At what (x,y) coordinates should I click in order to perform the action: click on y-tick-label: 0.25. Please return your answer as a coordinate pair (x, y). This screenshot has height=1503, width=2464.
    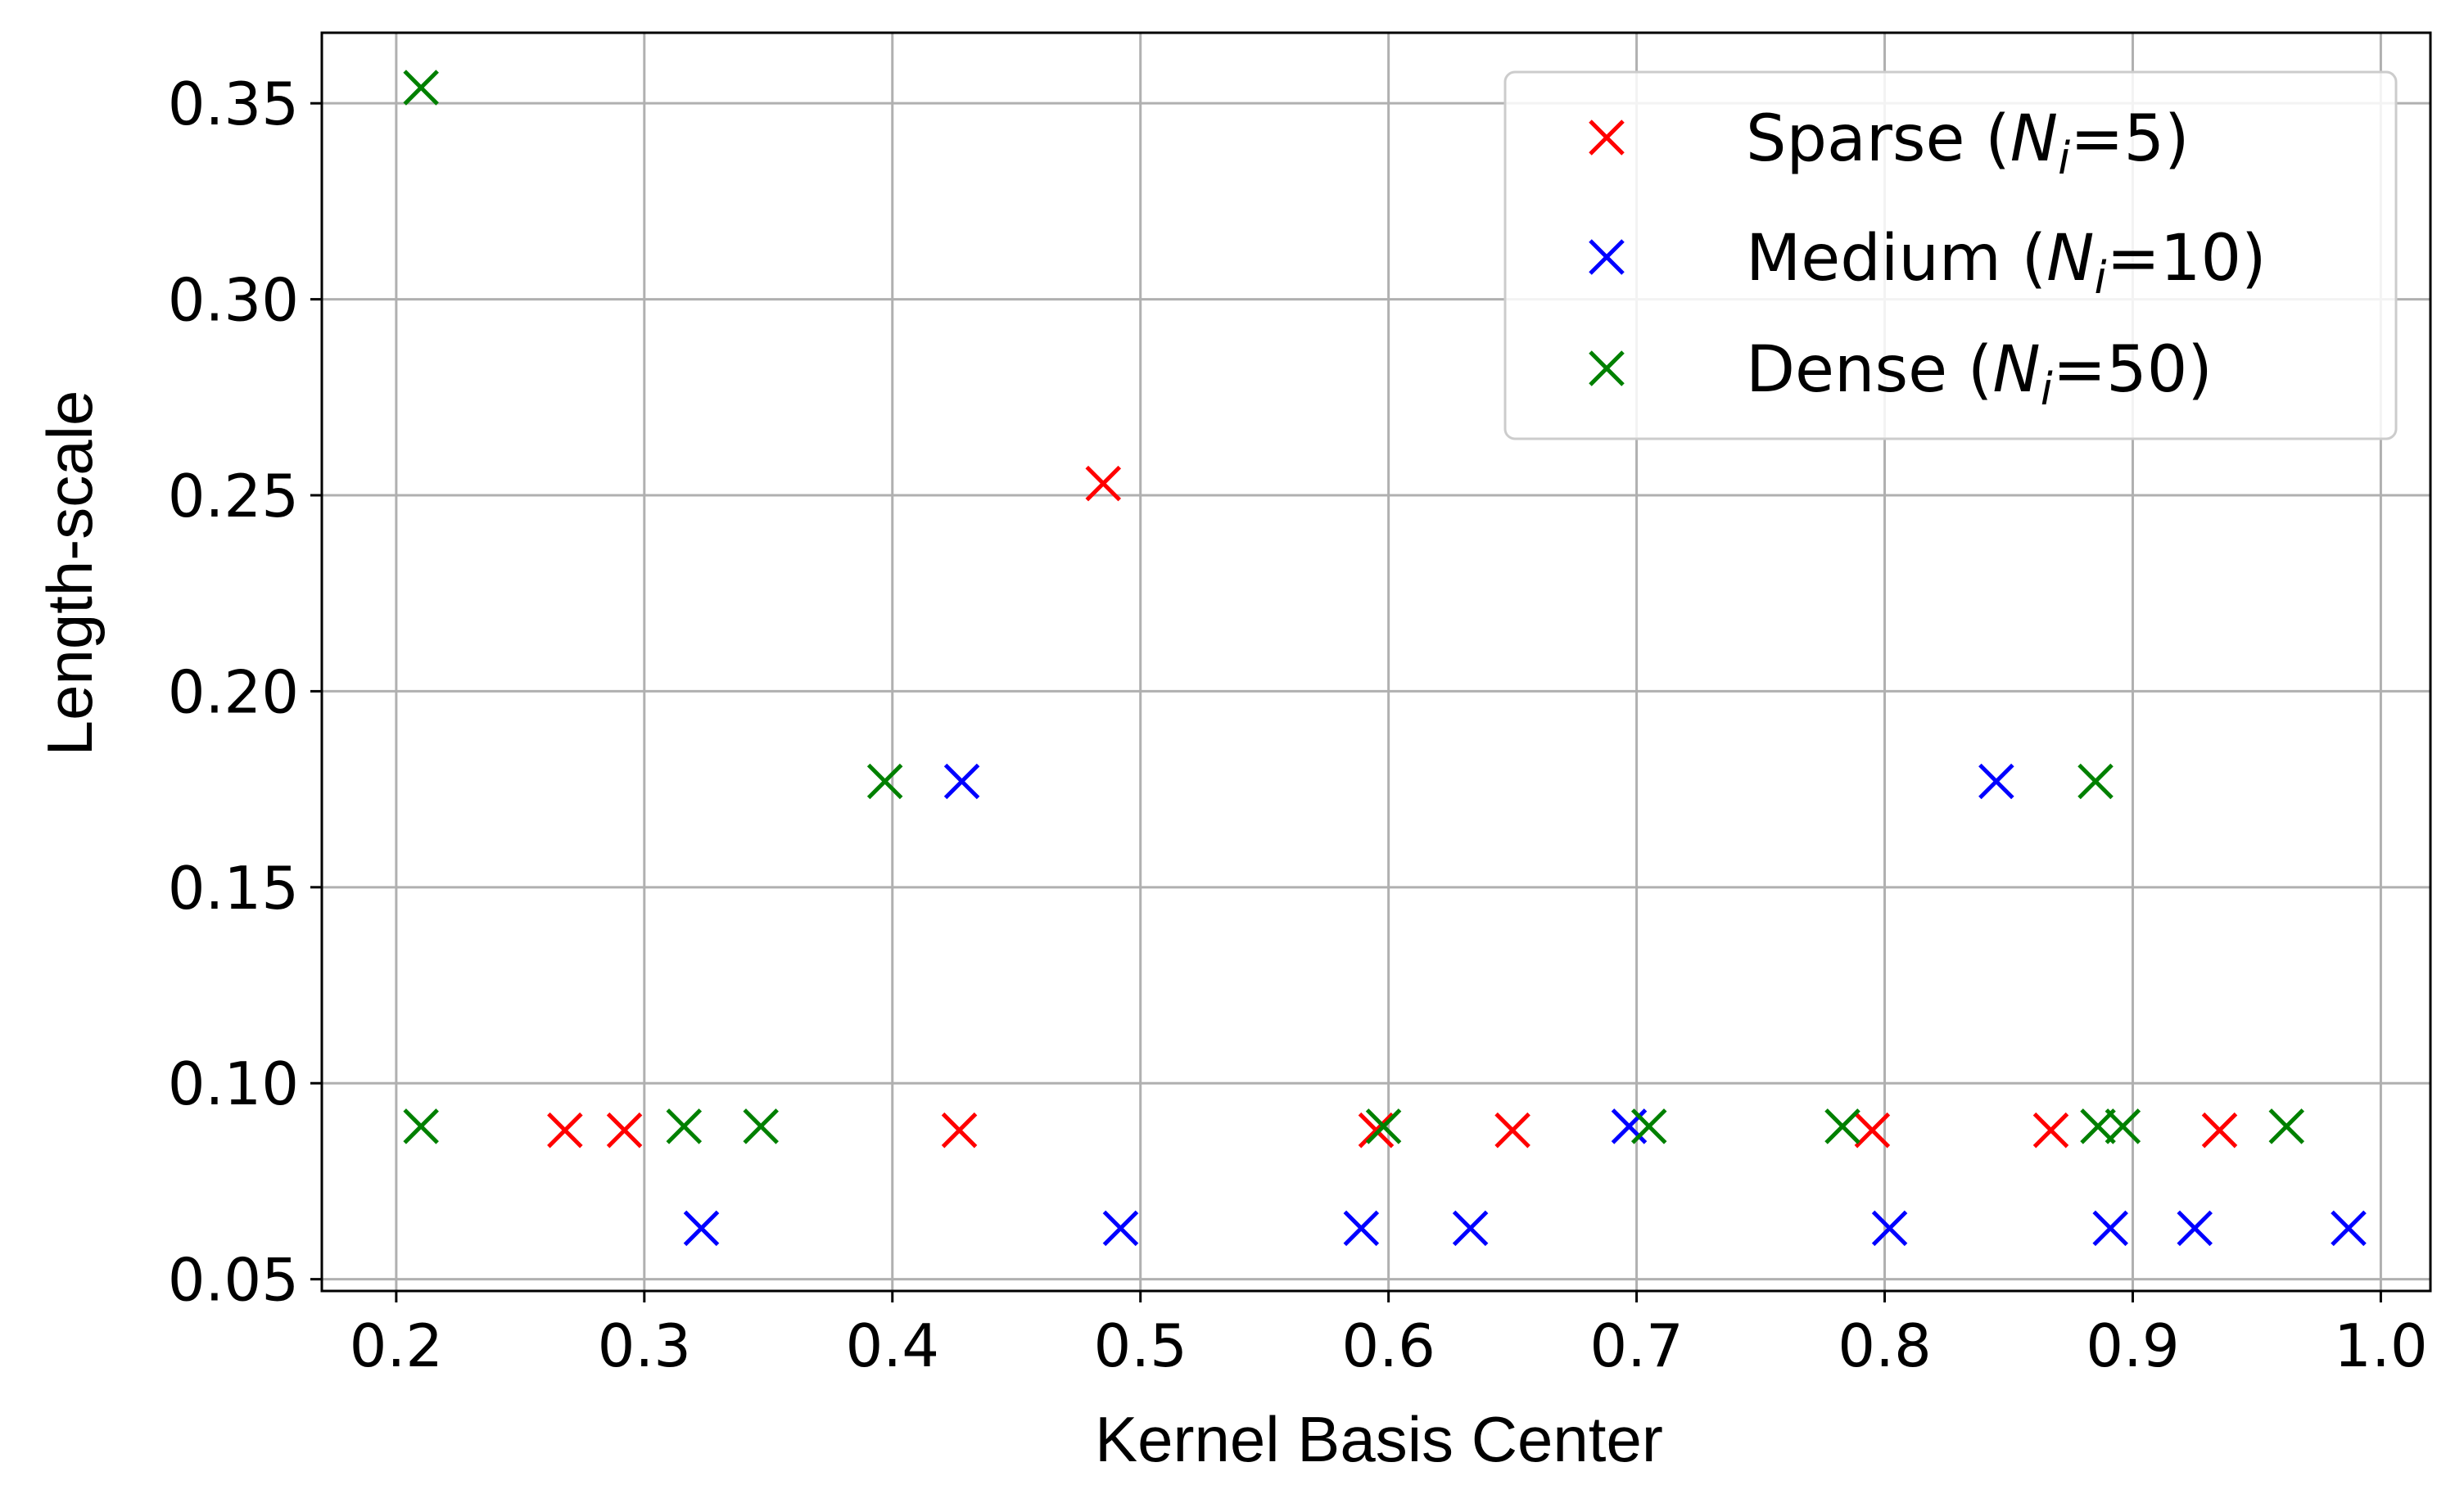
    Looking at the image, I should click on (233, 496).